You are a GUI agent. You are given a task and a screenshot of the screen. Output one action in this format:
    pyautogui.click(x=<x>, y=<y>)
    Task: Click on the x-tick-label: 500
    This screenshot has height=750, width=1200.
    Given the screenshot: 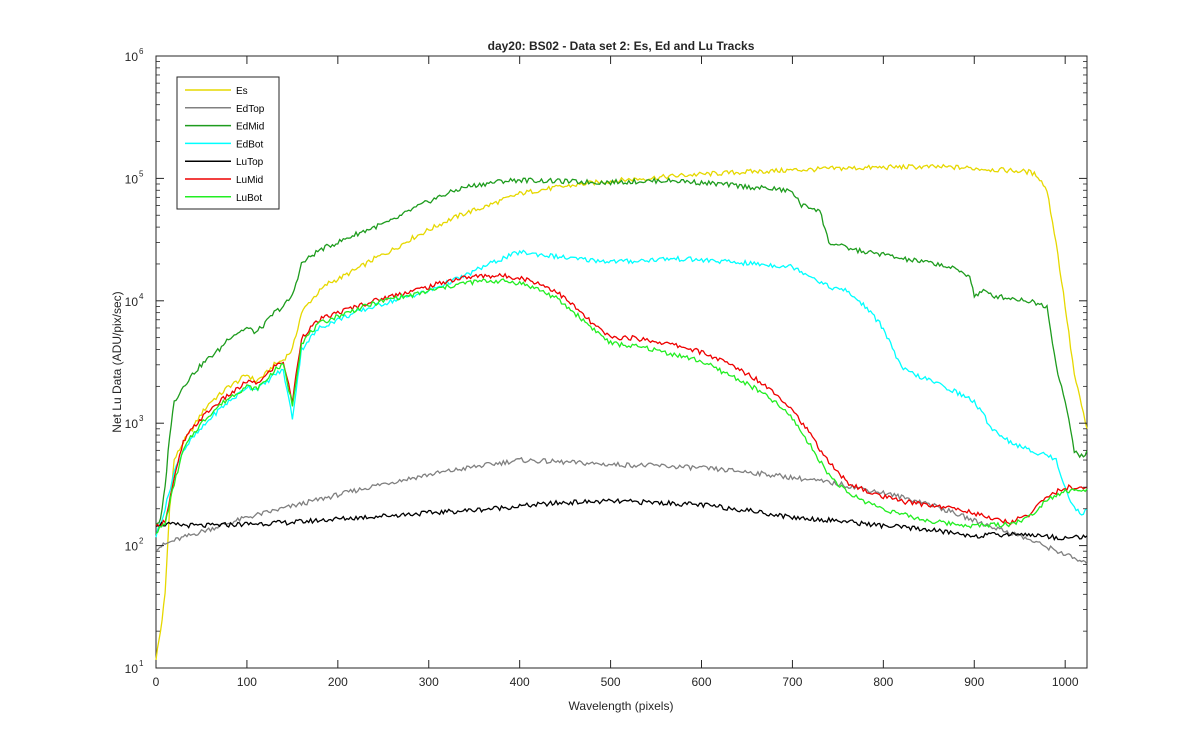 What is the action you would take?
    pyautogui.click(x=611, y=682)
    